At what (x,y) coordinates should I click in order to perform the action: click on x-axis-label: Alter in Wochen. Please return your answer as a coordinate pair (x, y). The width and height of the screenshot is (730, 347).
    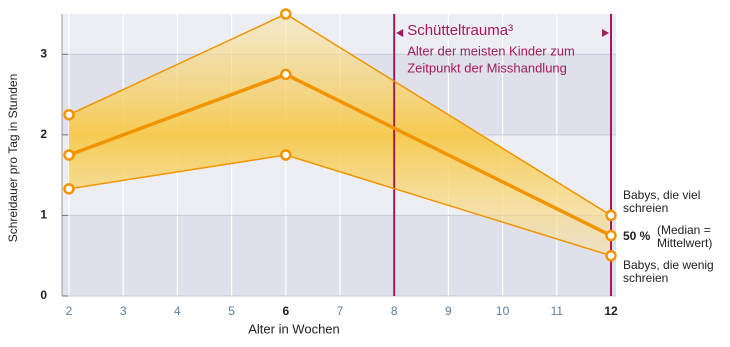
    Looking at the image, I should click on (294, 328).